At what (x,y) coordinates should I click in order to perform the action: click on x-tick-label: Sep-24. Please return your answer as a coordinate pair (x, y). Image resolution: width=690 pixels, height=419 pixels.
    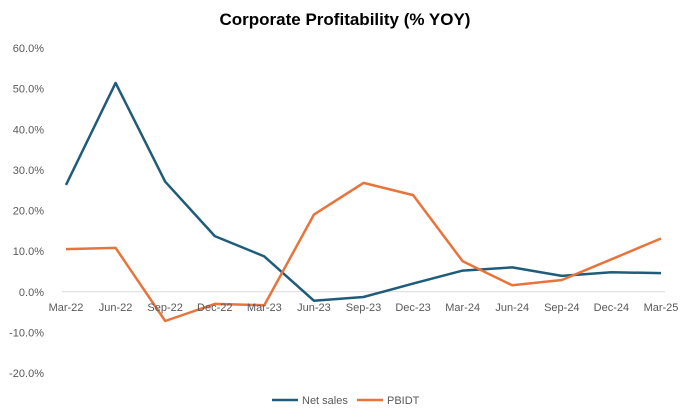
    Looking at the image, I should click on (561, 308).